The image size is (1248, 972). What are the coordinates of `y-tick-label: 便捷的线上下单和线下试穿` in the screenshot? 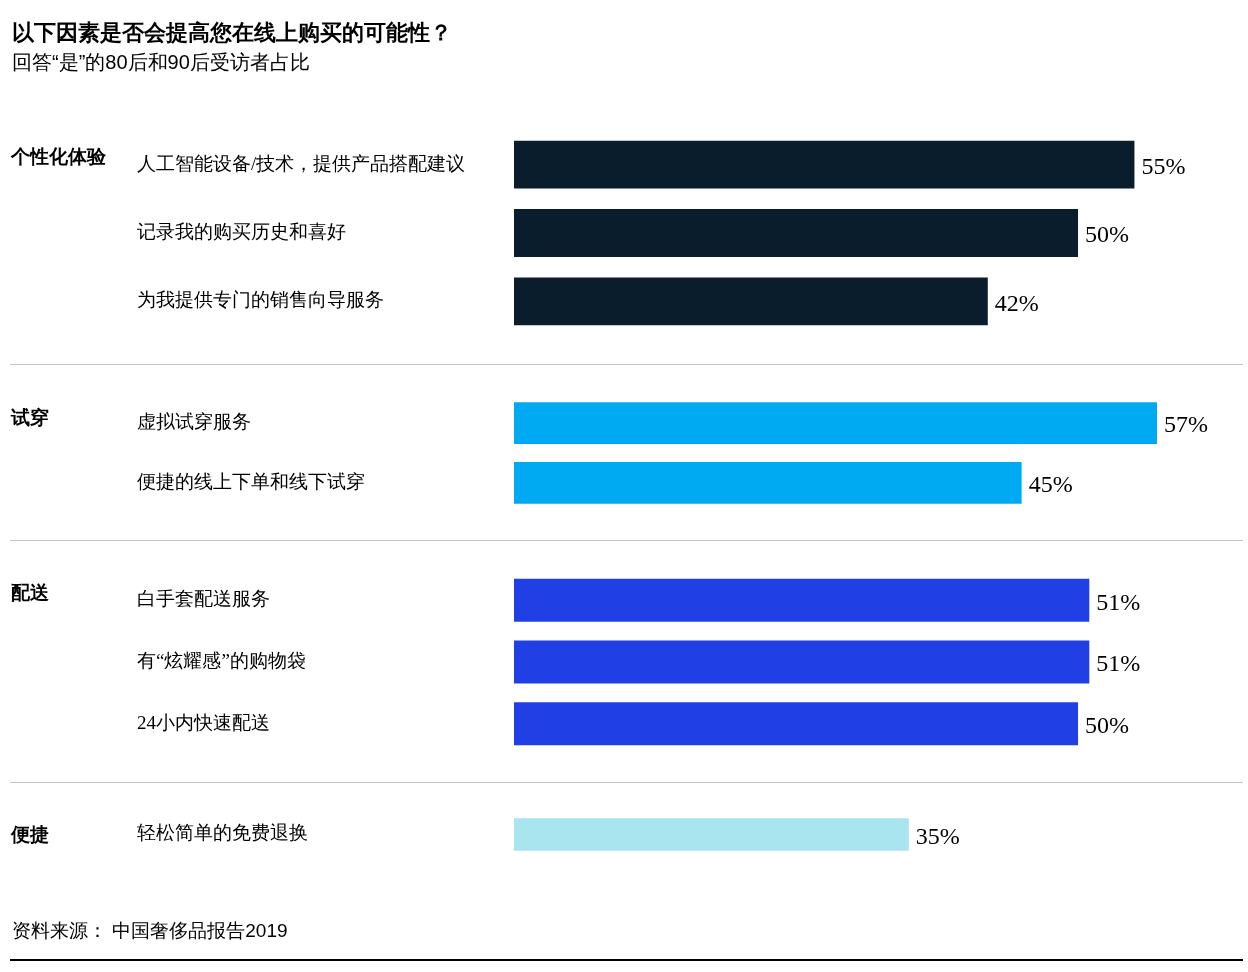 It's located at (251, 481).